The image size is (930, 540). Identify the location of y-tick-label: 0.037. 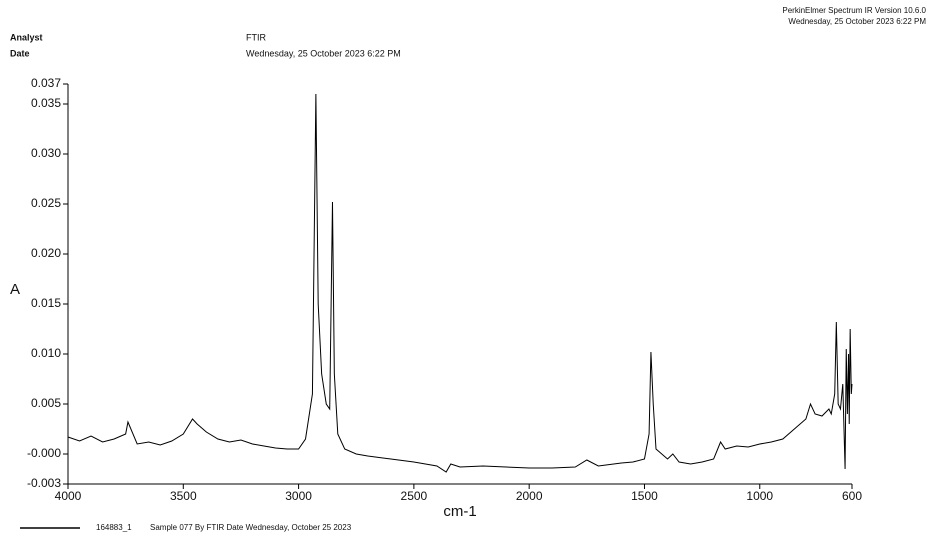
(46, 83).